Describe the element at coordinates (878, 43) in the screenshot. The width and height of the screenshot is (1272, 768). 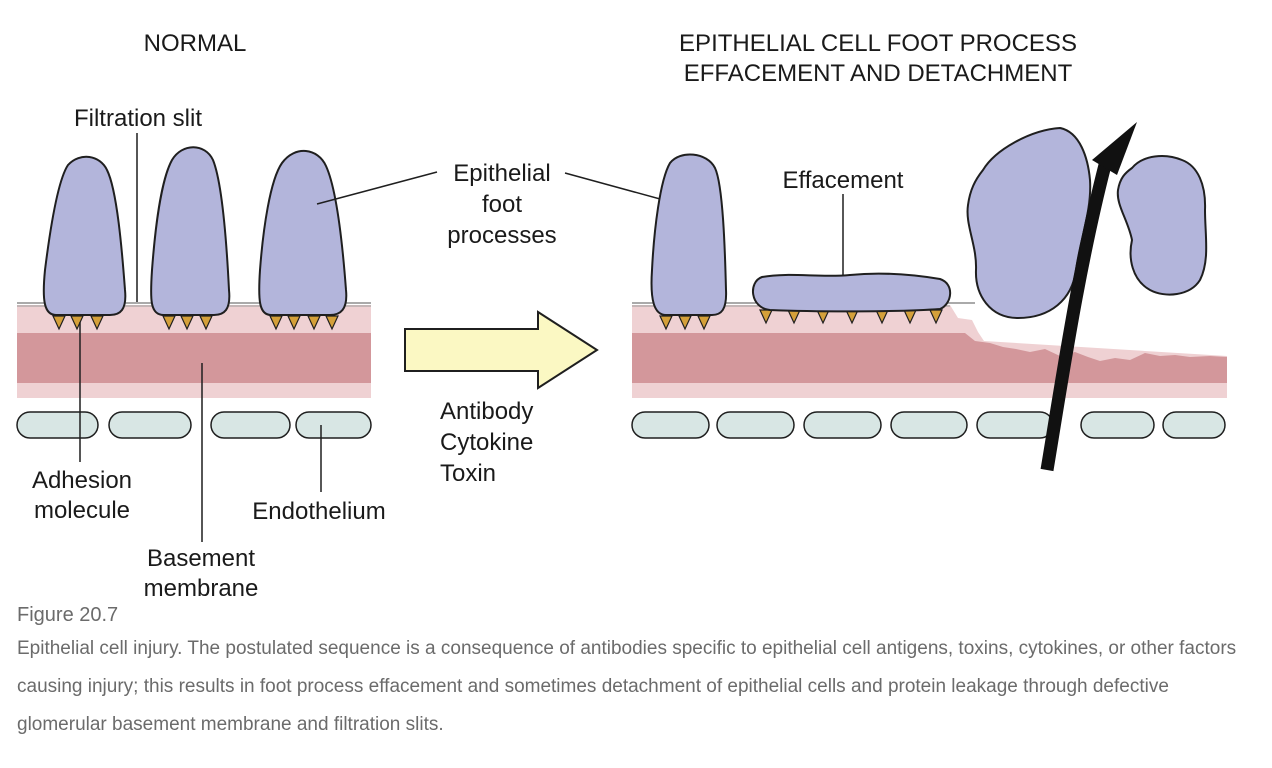
I see `injury-title-line1: EPITHELIAL CELL FOOT PROCESS` at that location.